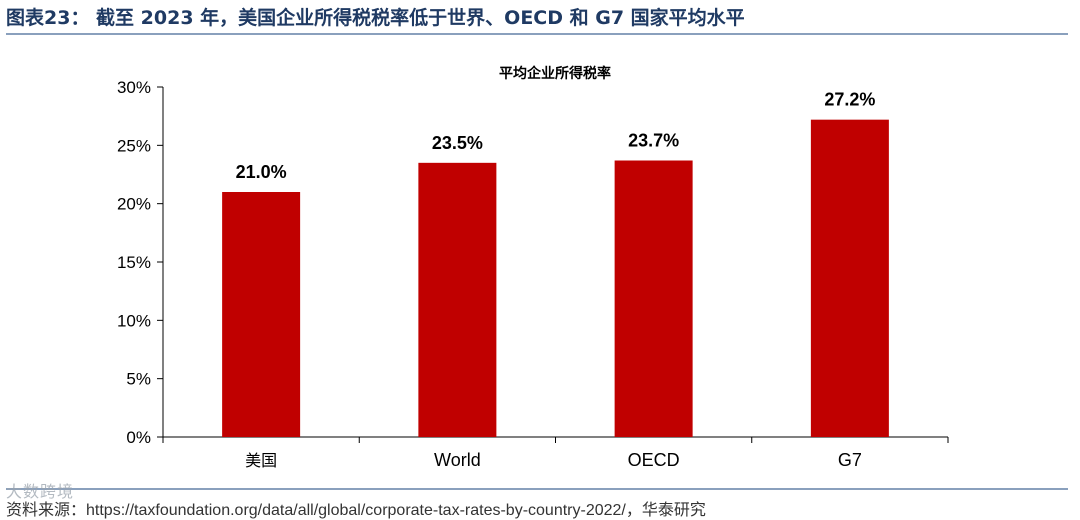 This screenshot has width=1080, height=520. I want to click on x-axis: 美国 World OECD G7, so click(555, 453).